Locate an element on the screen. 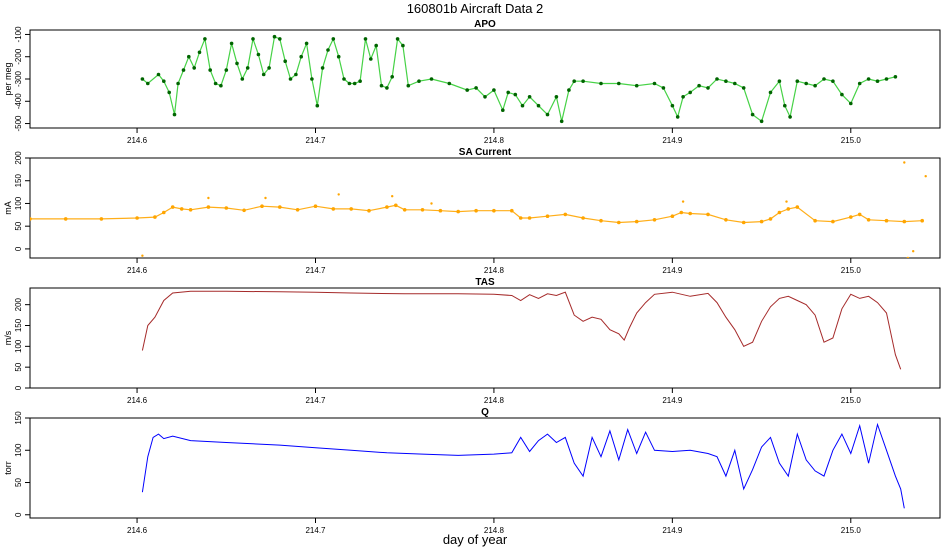 The image size is (950, 550). figure-title: 160801b Aircraft Data 2 is located at coordinates (475, 8).